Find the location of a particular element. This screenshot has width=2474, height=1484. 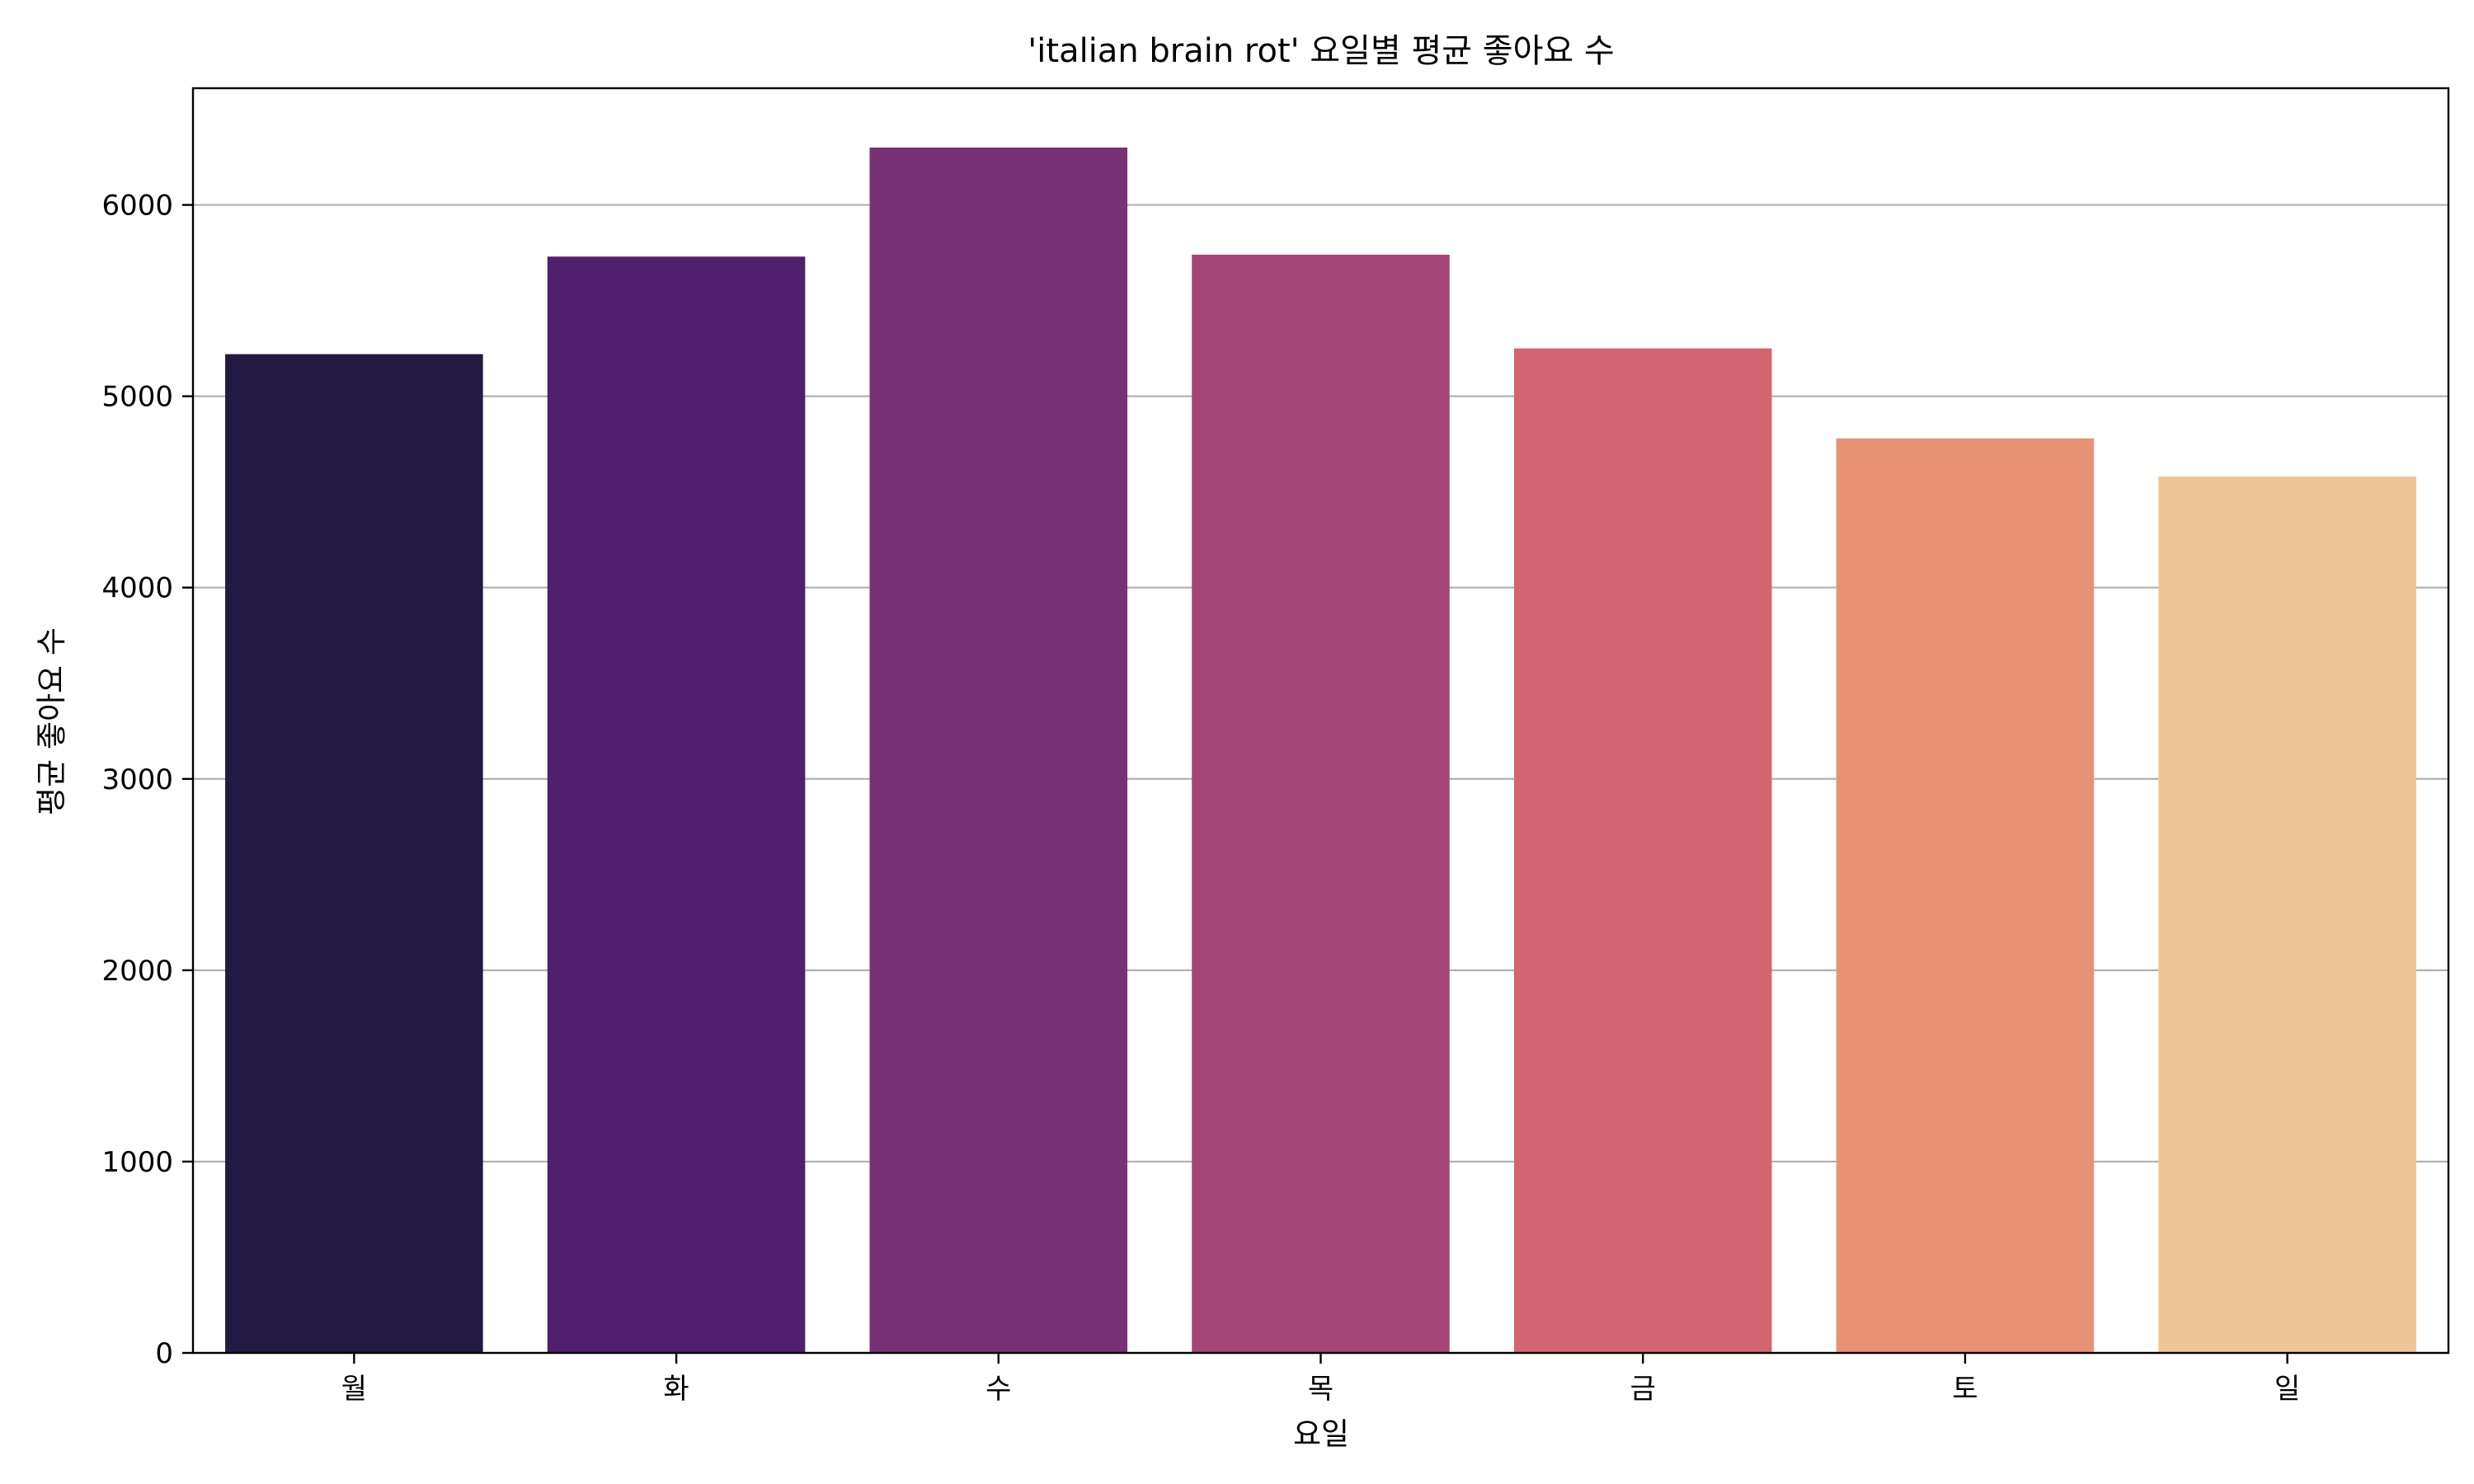

y-tick-label-1000: 1000 is located at coordinates (137, 1162).